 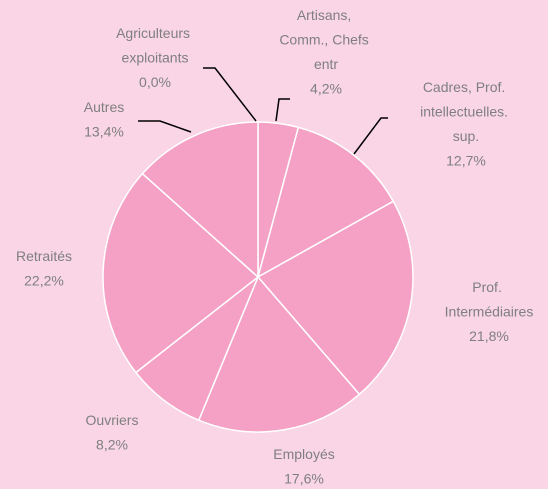 I want to click on value-label: 4,2%, so click(x=326, y=89).